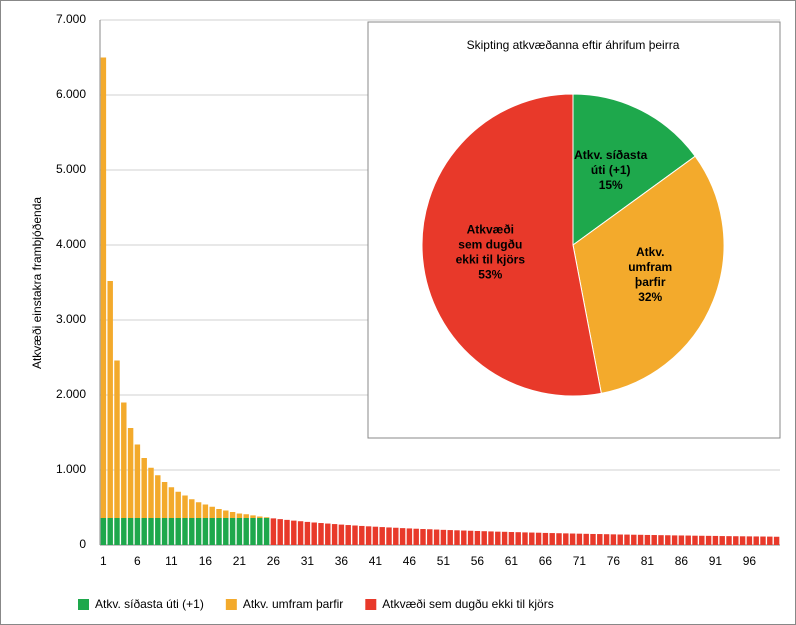 The width and height of the screenshot is (796, 625). I want to click on y-tick-label: 0, so click(82, 544).